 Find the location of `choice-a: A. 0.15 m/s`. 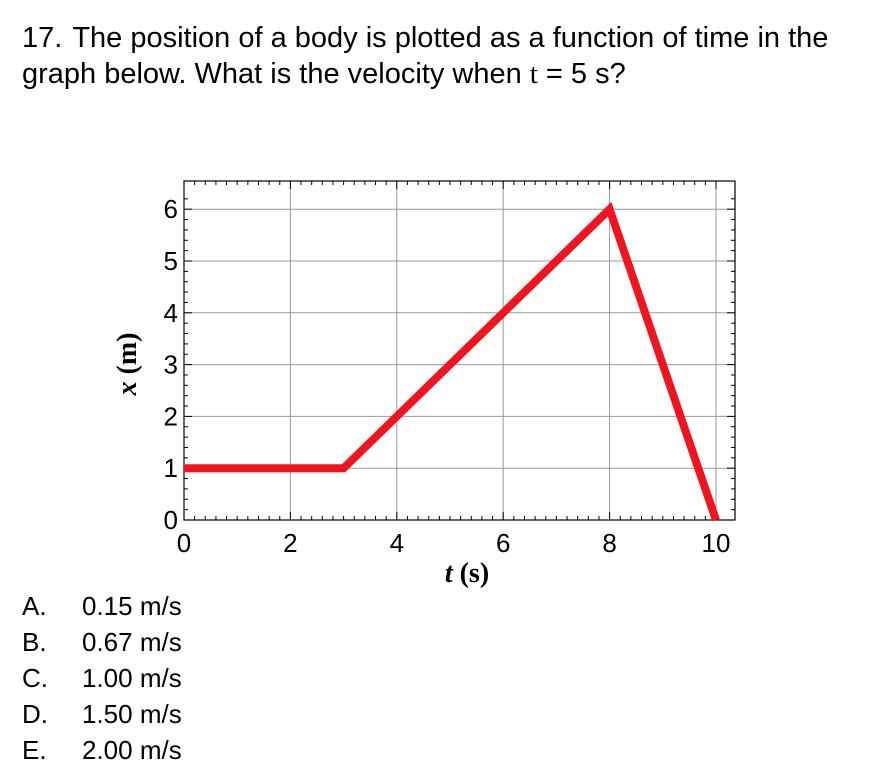

choice-a: A. 0.15 m/s is located at coordinates (102, 606).